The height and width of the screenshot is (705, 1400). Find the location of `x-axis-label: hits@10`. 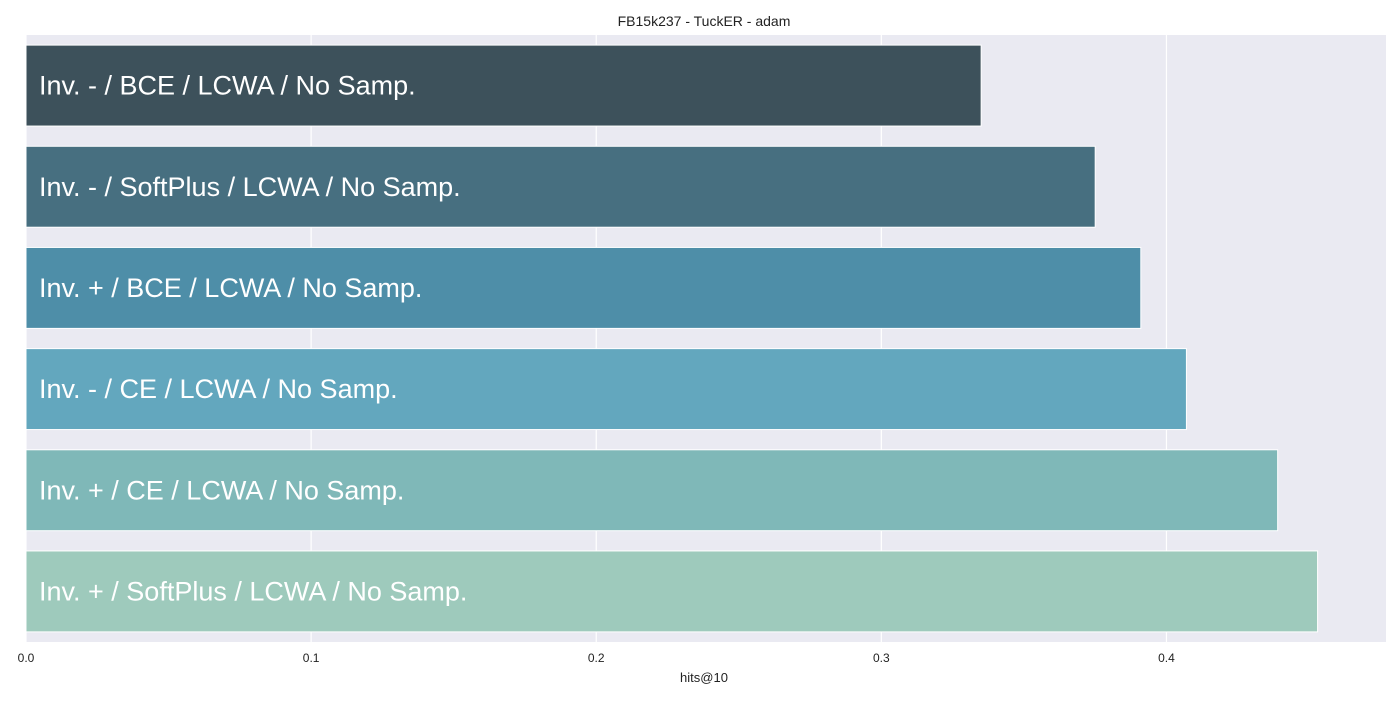

x-axis-label: hits@10 is located at coordinates (704, 677).